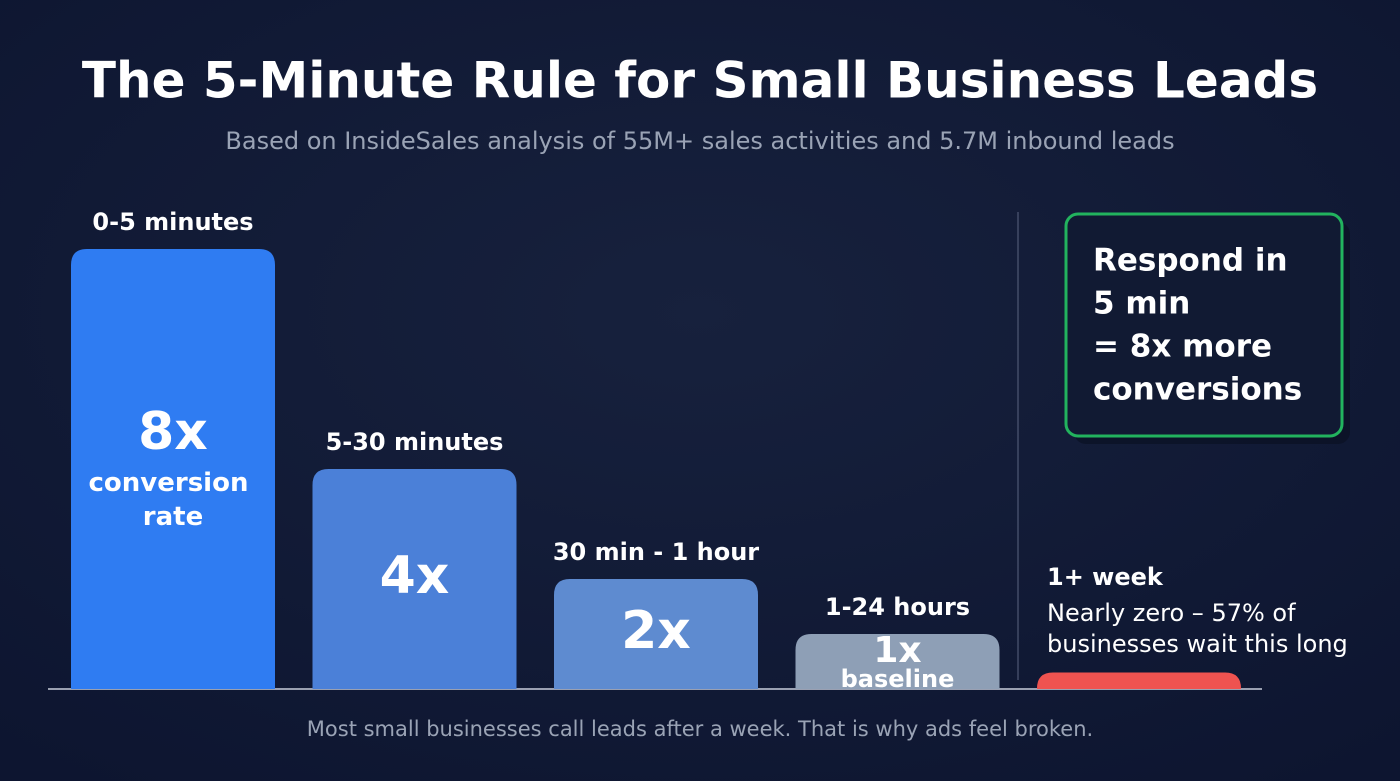  I want to click on text-line: baseline, so click(898, 679).